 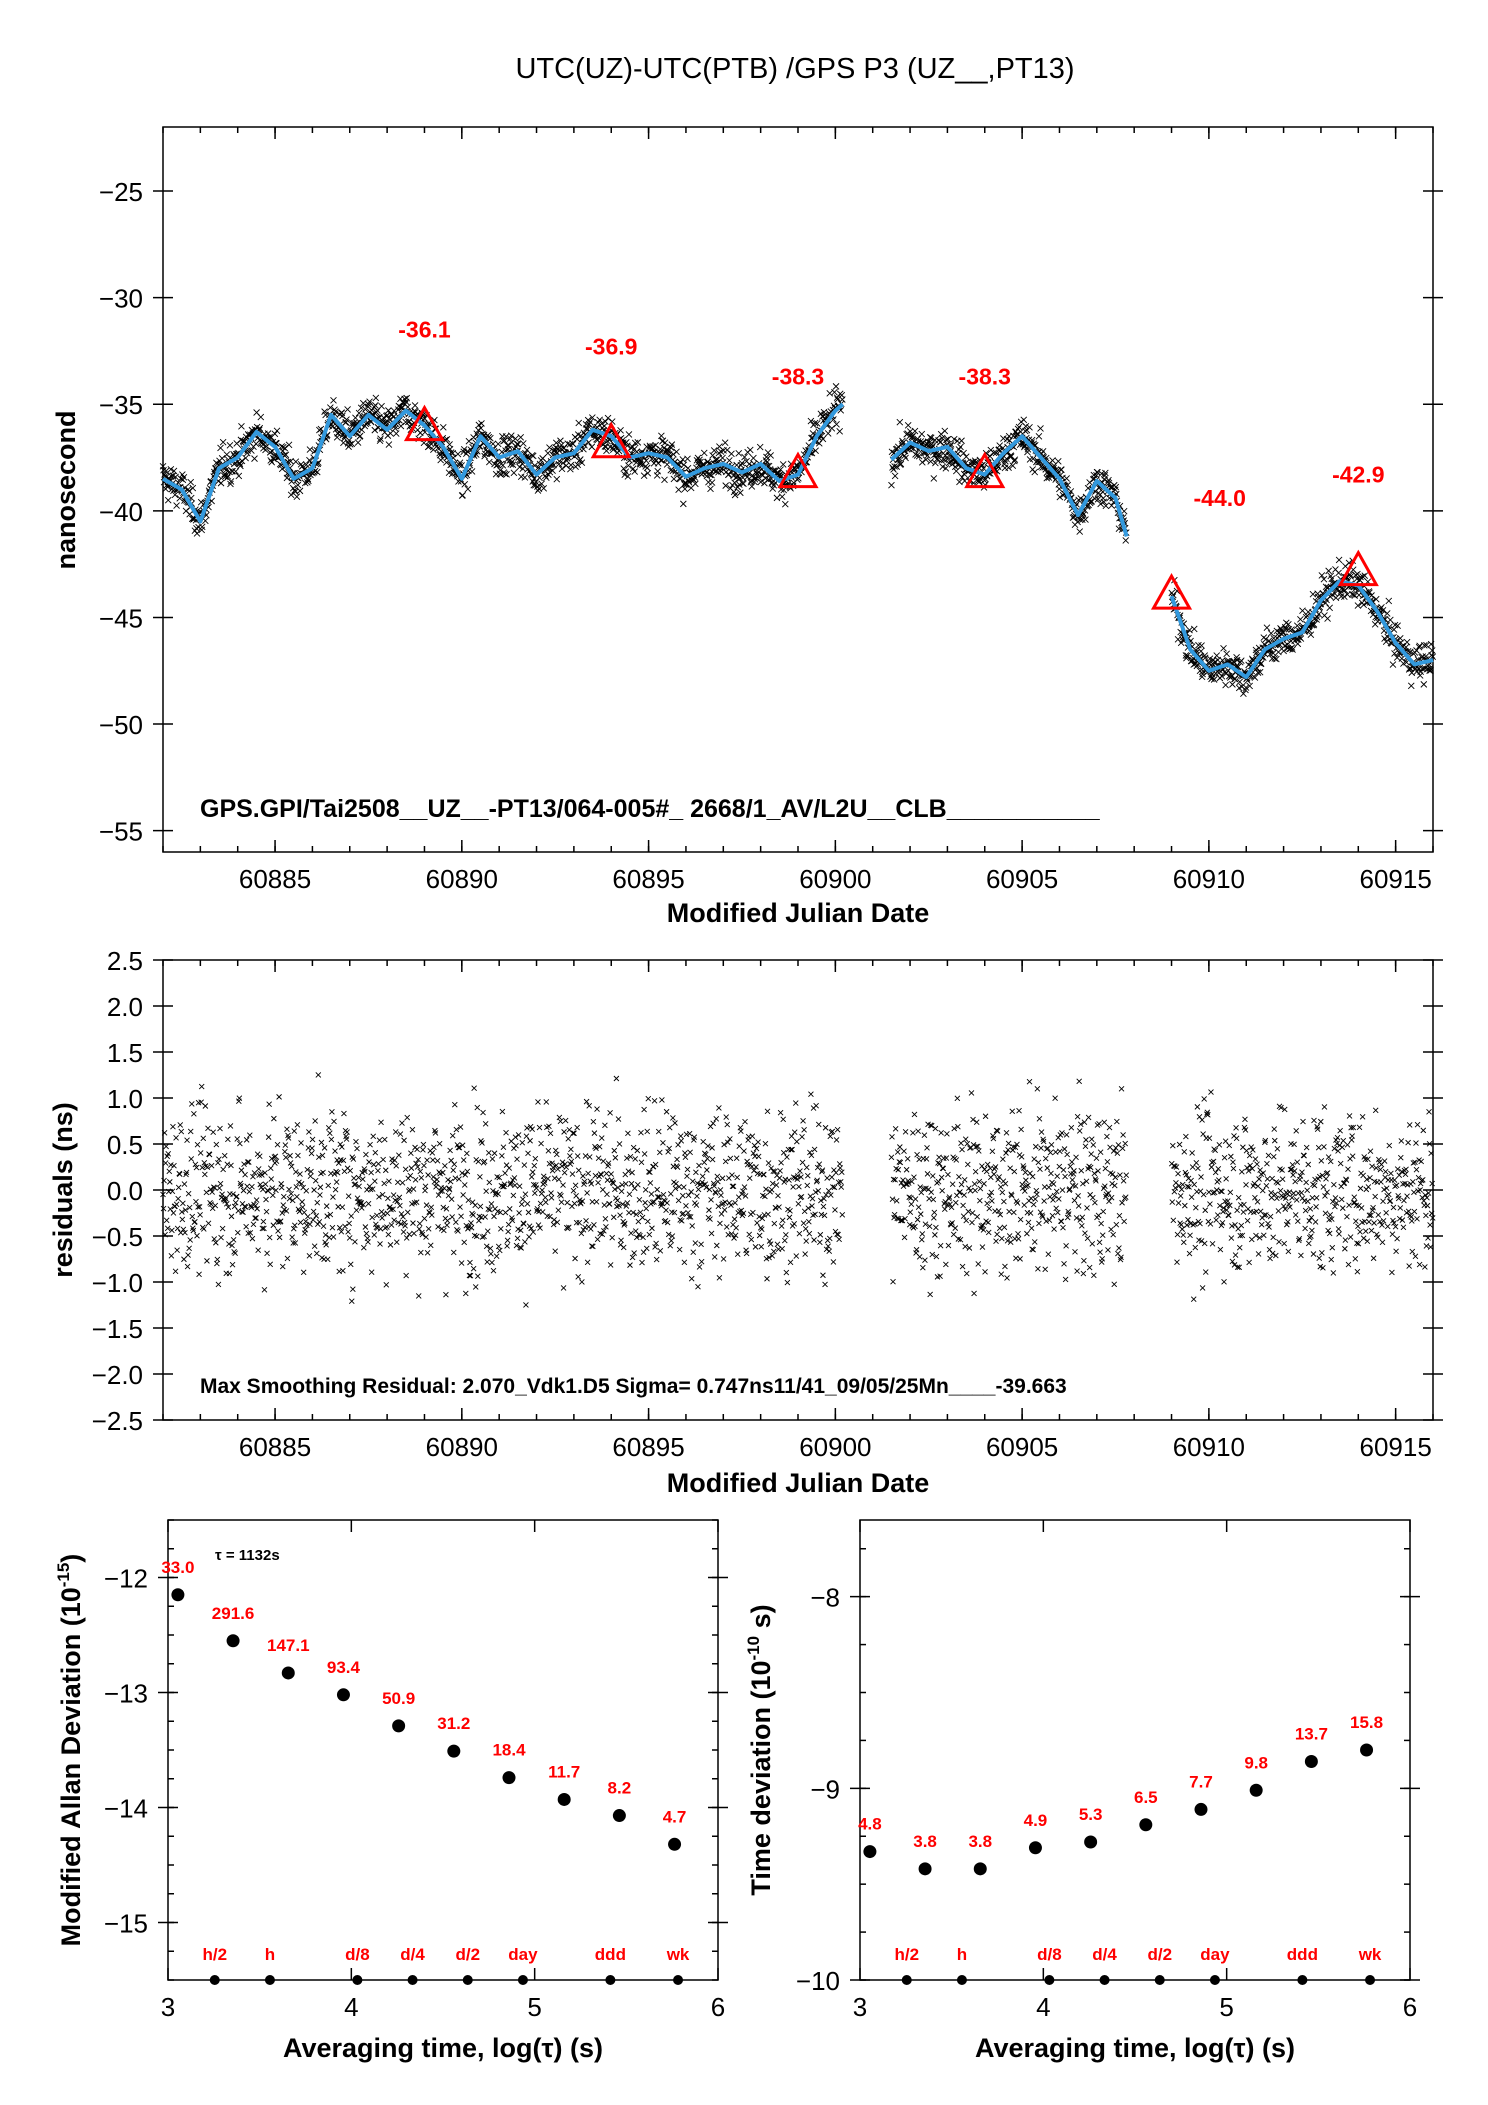 What do you see at coordinates (1370, 1980) in the screenshot?
I see `tau-marker-dot` at bounding box center [1370, 1980].